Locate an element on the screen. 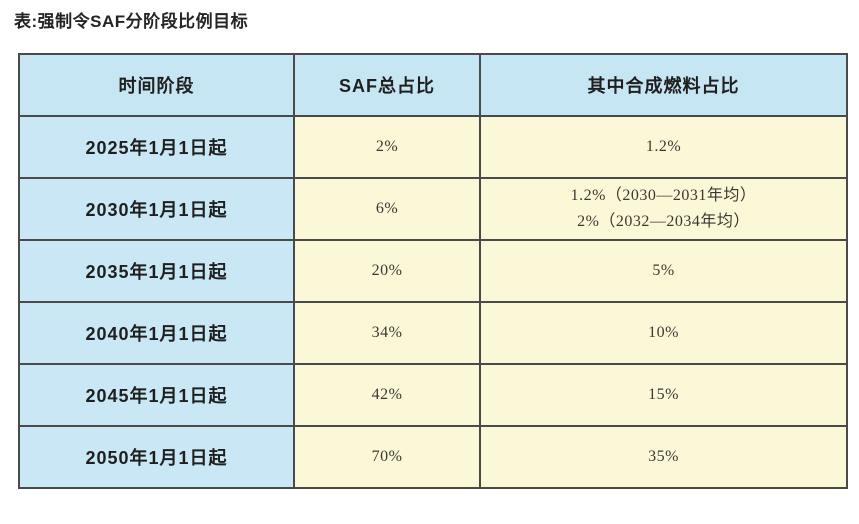 The image size is (859, 524). synthetic-share-line: 1.2%（2030—2031年均） is located at coordinates (663, 195).